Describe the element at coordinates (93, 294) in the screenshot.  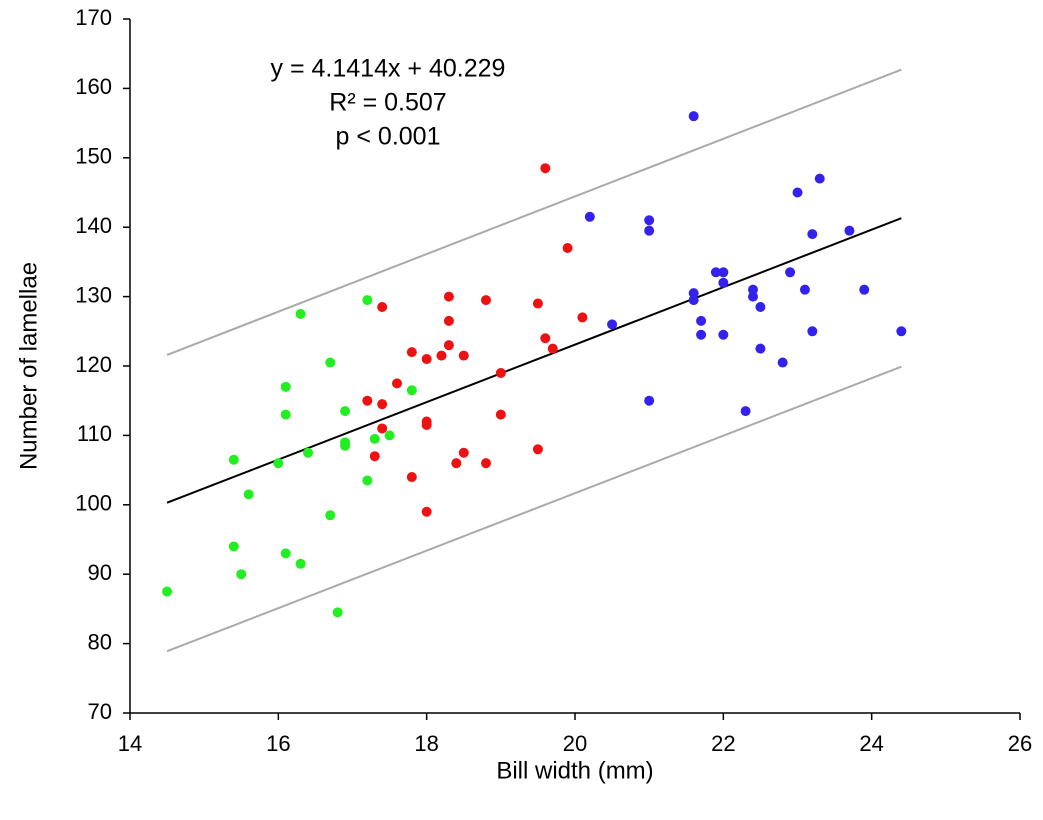
I see `y-tick-label: 130` at that location.